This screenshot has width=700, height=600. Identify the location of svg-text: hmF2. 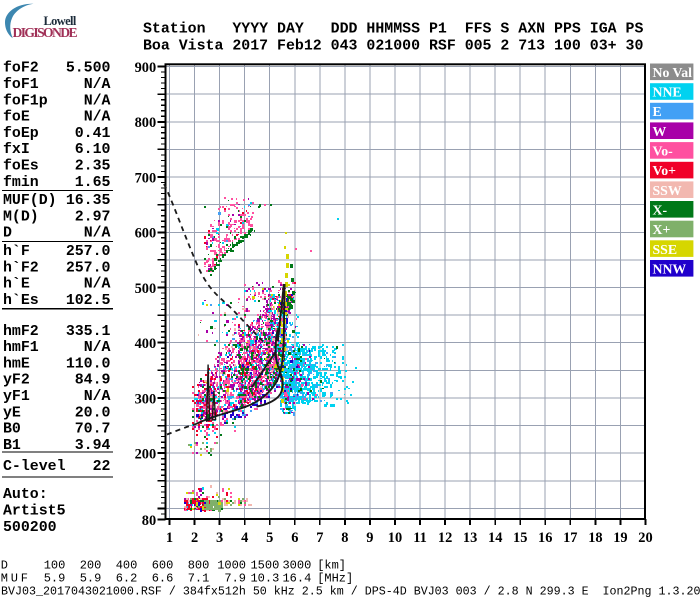
(21, 332).